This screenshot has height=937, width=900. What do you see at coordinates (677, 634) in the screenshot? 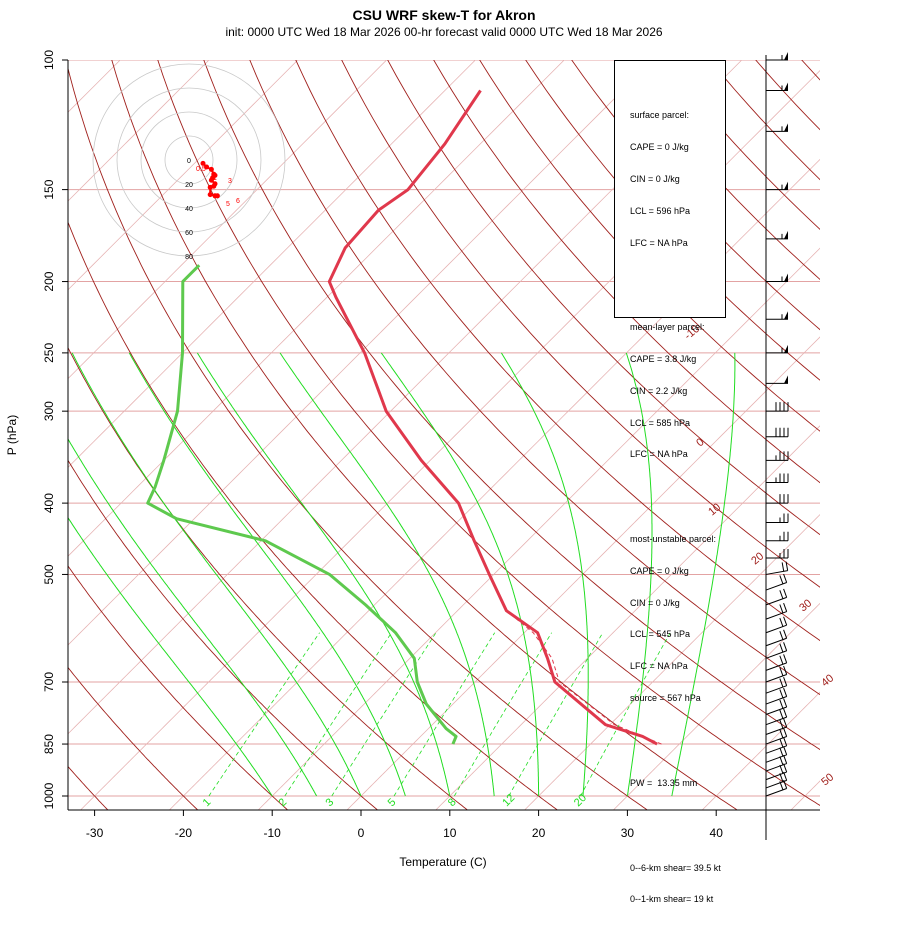
I see `info-line: LCL = 545 hPa` at bounding box center [677, 634].